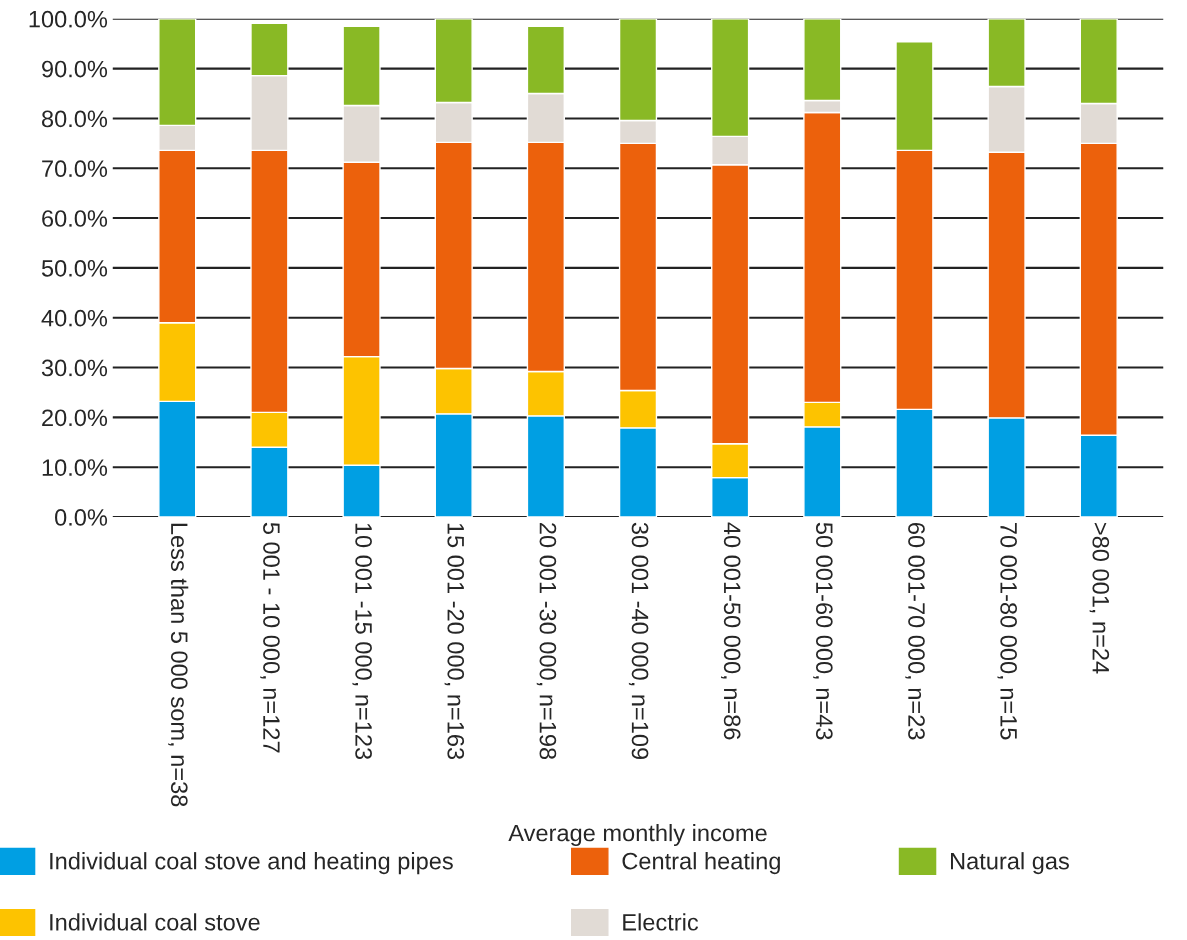 This screenshot has height=940, width=1187. What do you see at coordinates (75, 69) in the screenshot?
I see `y-tick-label: 90.0%` at bounding box center [75, 69].